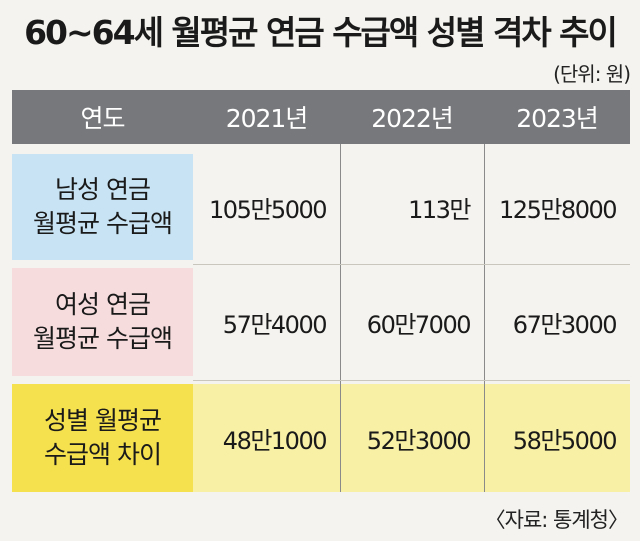 This screenshot has width=640, height=541. Describe the element at coordinates (266, 117) in the screenshot. I see `header-2021: 2021년` at that location.